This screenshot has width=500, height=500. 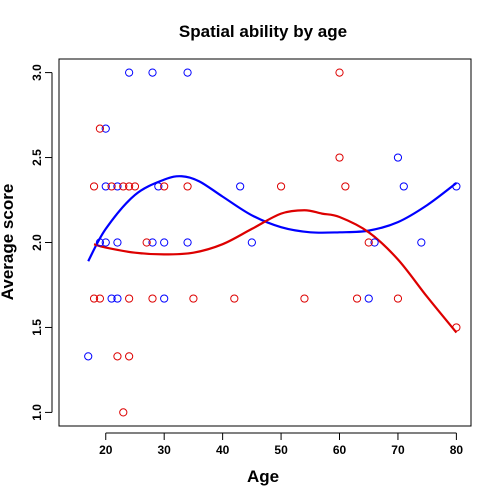 I want to click on chart-title: Spatial ability by age, so click(x=263, y=31).